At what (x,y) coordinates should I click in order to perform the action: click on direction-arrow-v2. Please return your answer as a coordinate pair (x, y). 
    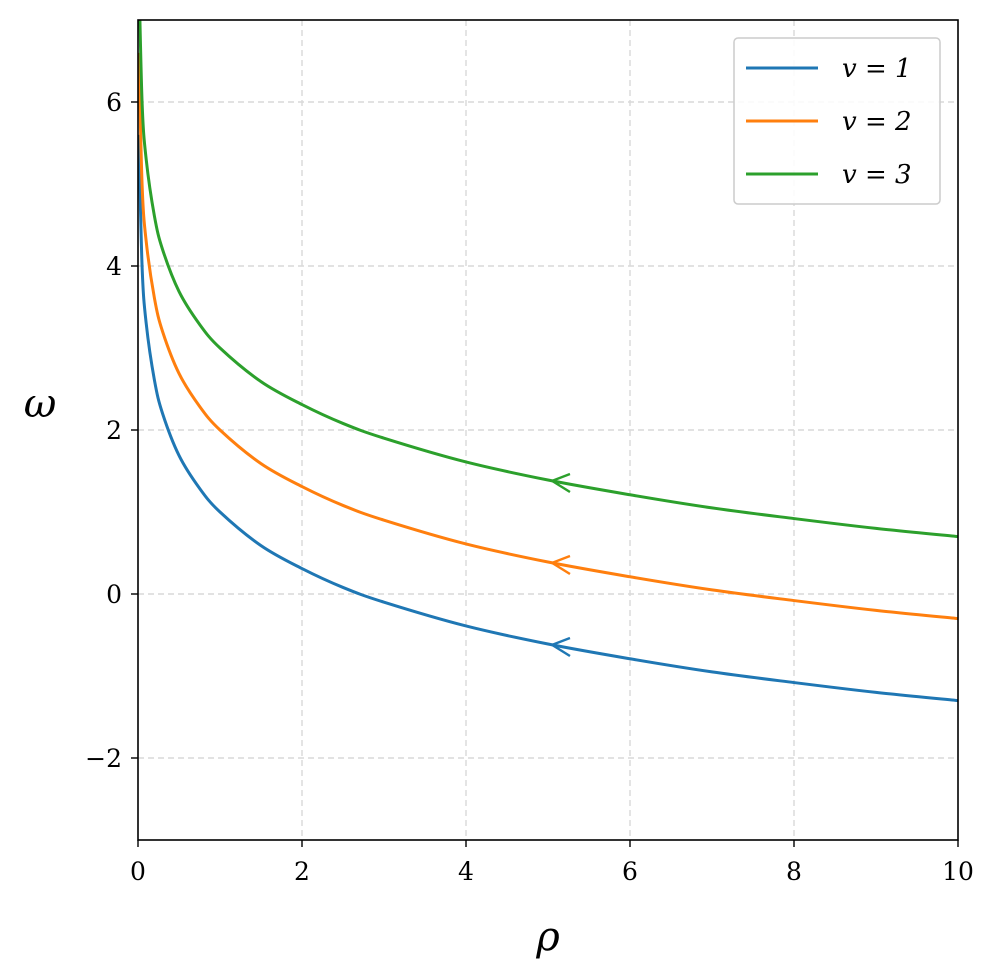
    Looking at the image, I should click on (560, 564).